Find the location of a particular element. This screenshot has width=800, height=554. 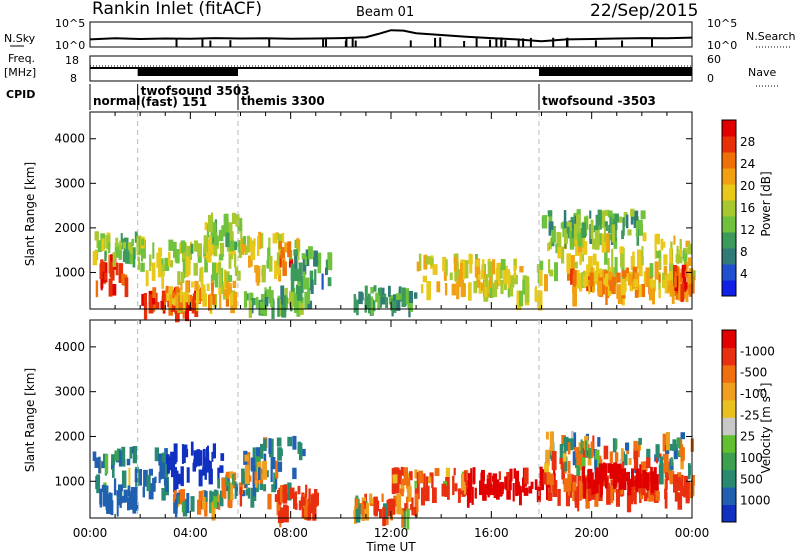

station-title: Rankin Inlet (fitACF) is located at coordinates (177, 9).